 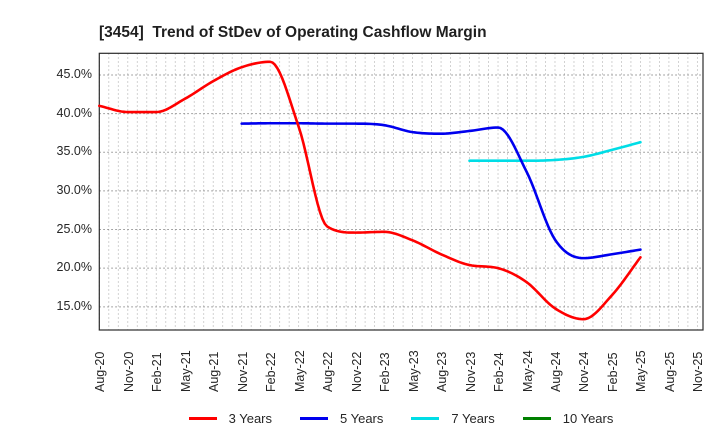 What do you see at coordinates (157, 372) in the screenshot?
I see `x-tick-label: Feb-21` at bounding box center [157, 372].